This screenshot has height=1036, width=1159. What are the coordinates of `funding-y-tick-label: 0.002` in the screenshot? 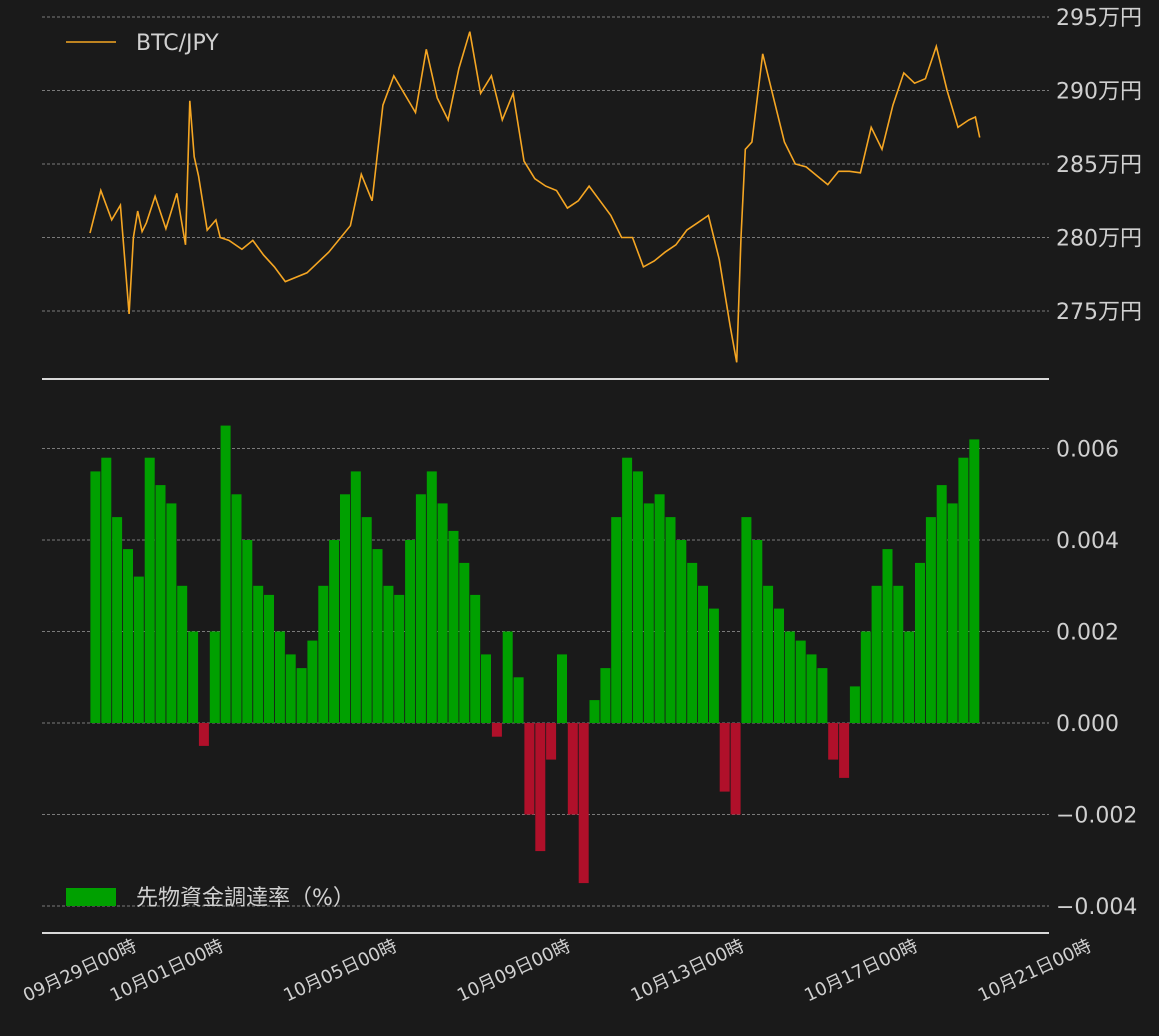 It's located at (1087, 633).